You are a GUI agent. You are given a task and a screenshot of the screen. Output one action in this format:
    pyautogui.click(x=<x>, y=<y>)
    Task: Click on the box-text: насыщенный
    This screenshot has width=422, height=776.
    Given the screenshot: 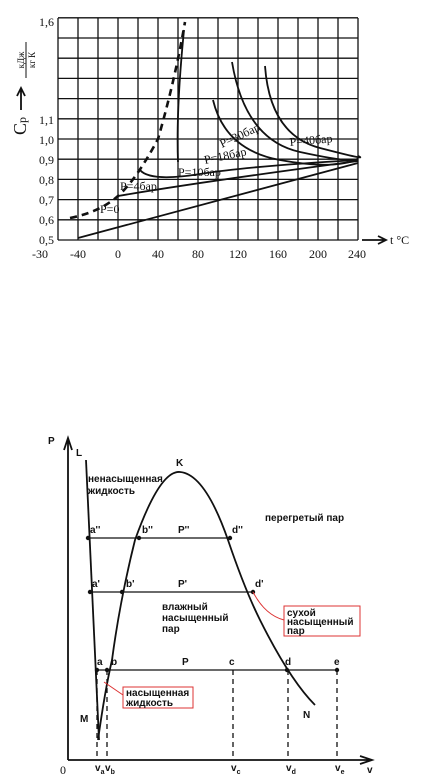 What is the action you would take?
    pyautogui.click(x=320, y=622)
    